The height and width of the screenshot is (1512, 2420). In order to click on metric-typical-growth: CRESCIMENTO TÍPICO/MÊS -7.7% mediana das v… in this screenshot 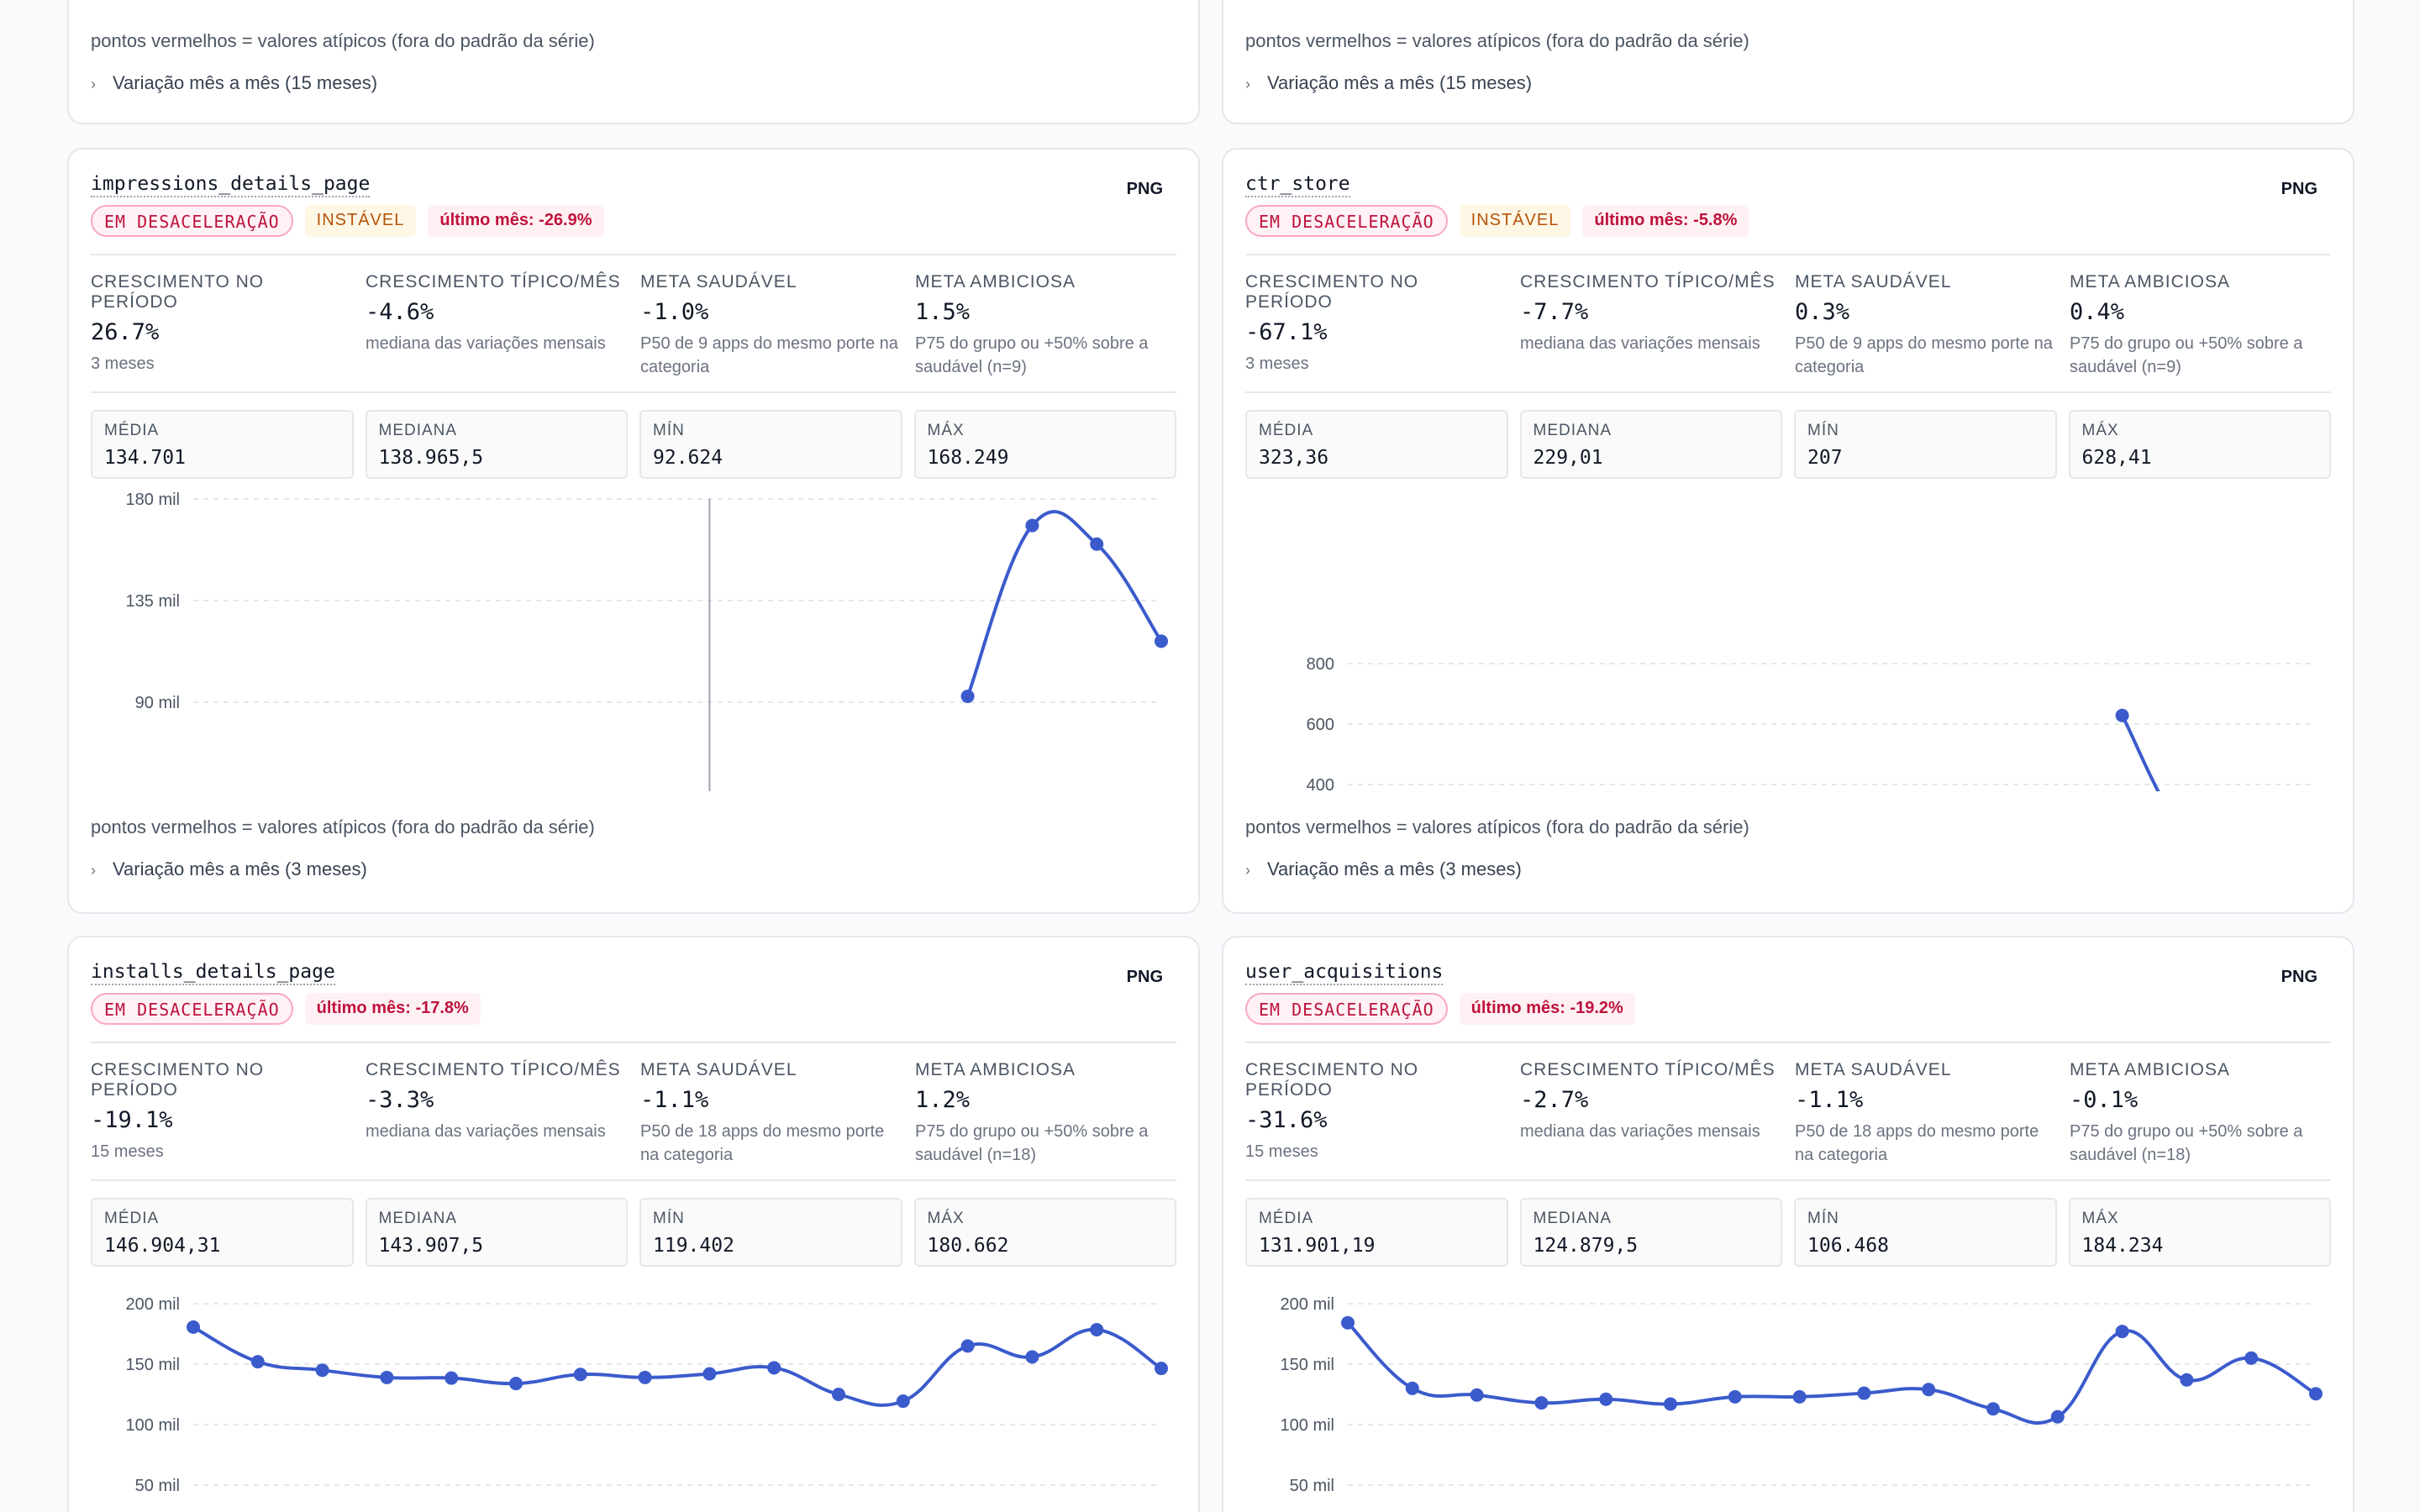, I will do `click(1648, 312)`.